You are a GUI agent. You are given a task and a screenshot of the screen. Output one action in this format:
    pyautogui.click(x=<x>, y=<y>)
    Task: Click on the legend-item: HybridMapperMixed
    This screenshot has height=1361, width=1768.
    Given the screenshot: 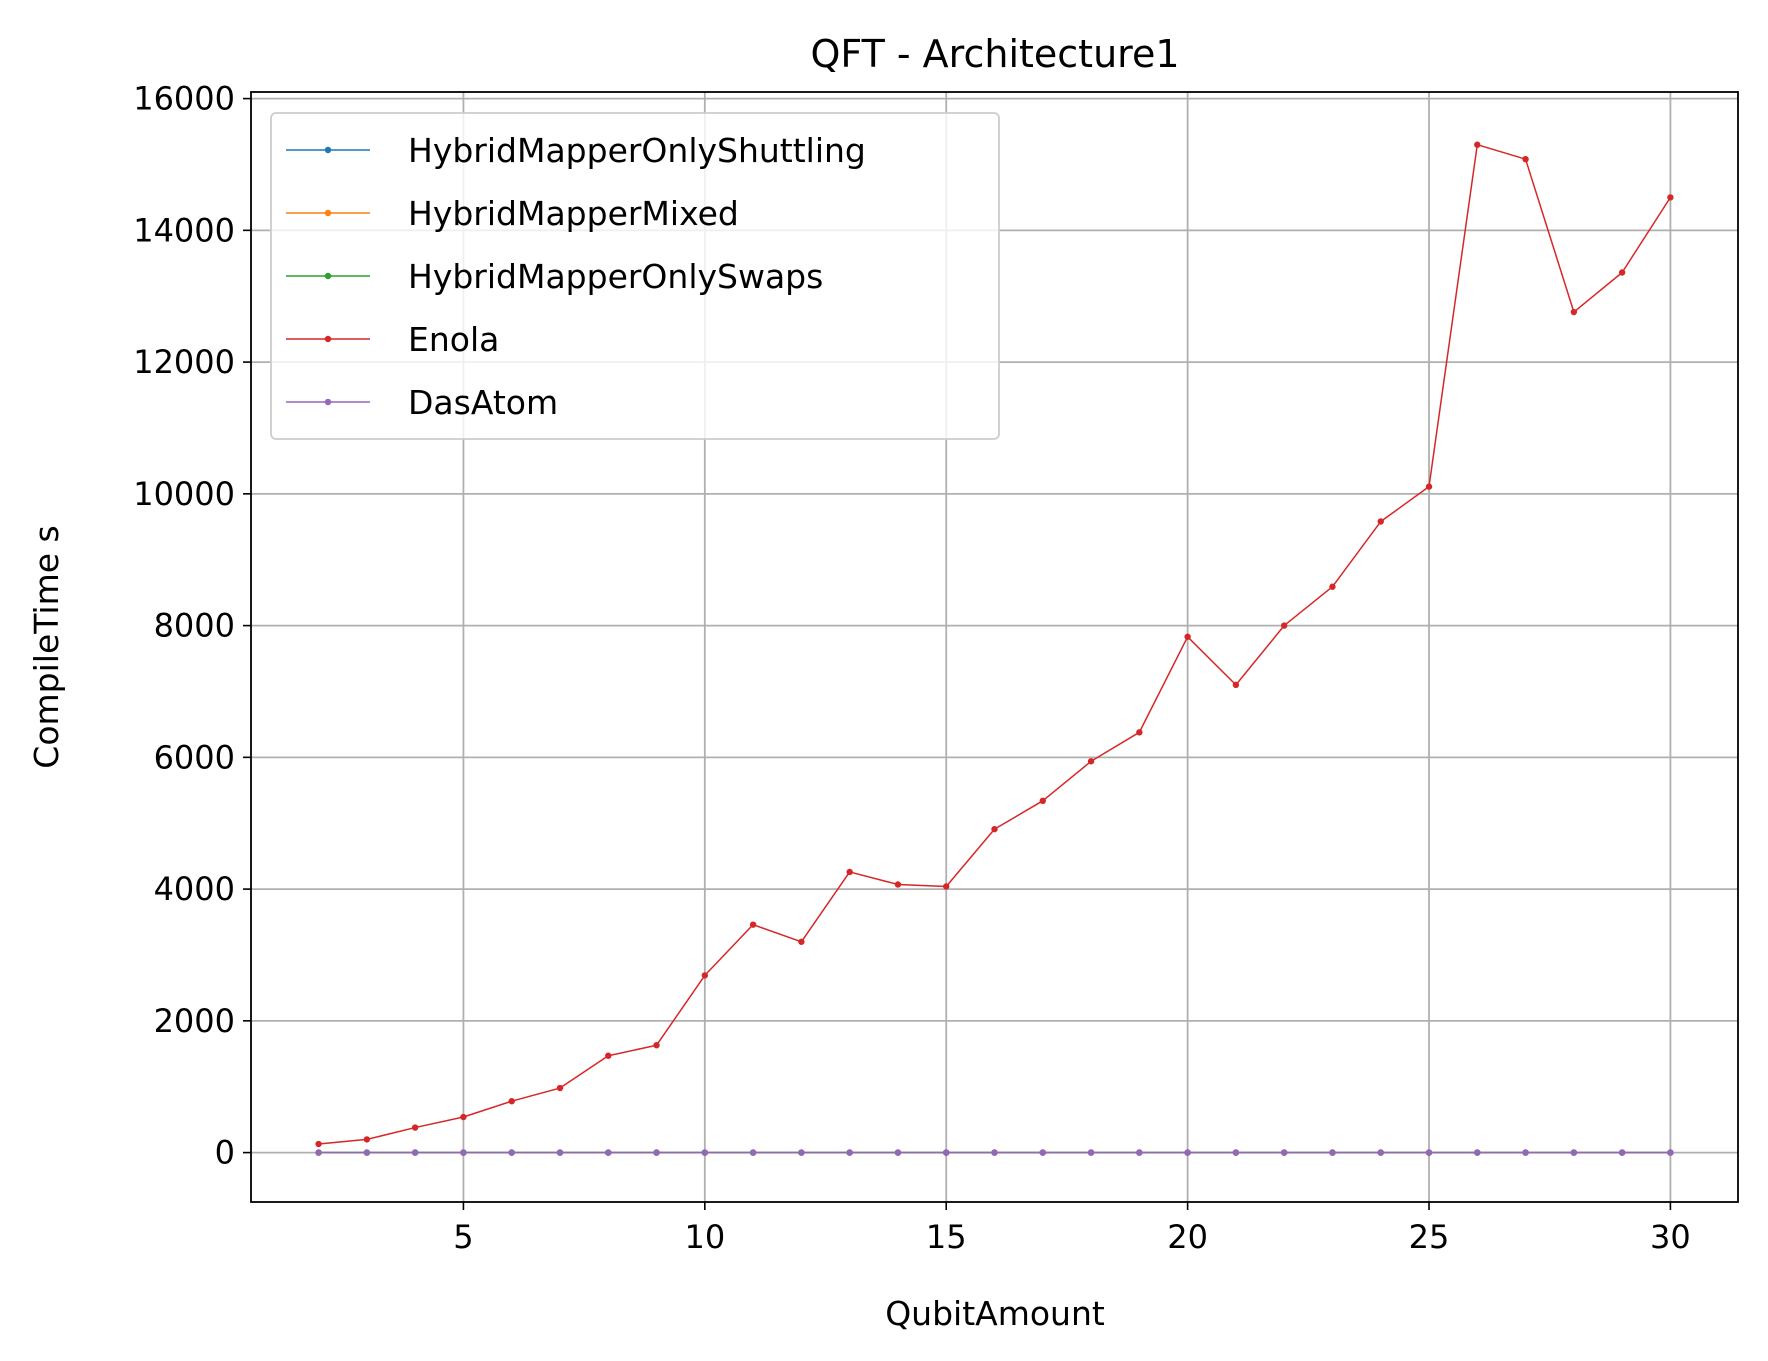 What is the action you would take?
    pyautogui.click(x=512, y=213)
    